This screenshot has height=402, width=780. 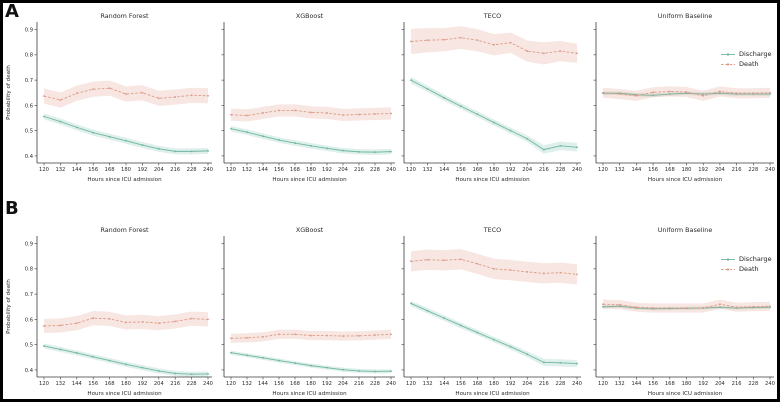 I want to click on death-line, so click(x=311, y=336).